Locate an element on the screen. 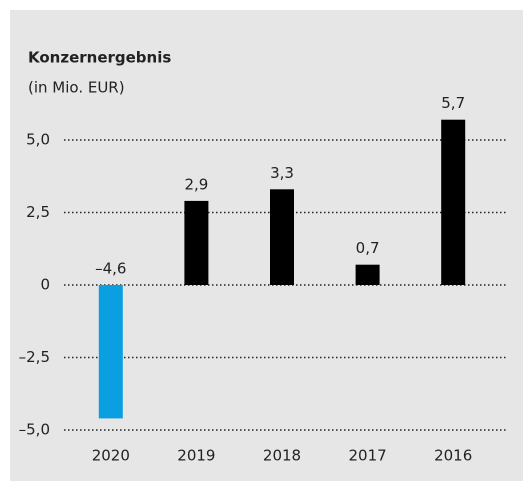 The height and width of the screenshot is (481, 523). chart-subtitle: (in Mio. EUR) is located at coordinates (76, 88).